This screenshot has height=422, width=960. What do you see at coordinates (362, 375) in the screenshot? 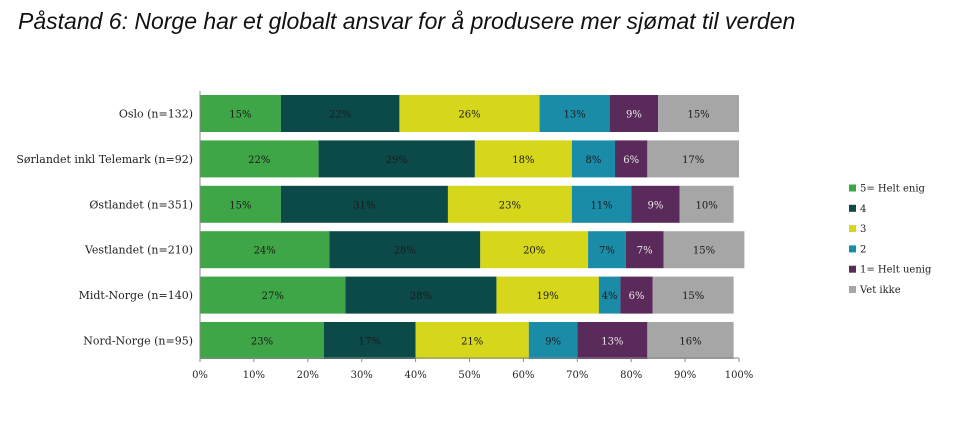
I see `x-tick-label: 30%` at bounding box center [362, 375].